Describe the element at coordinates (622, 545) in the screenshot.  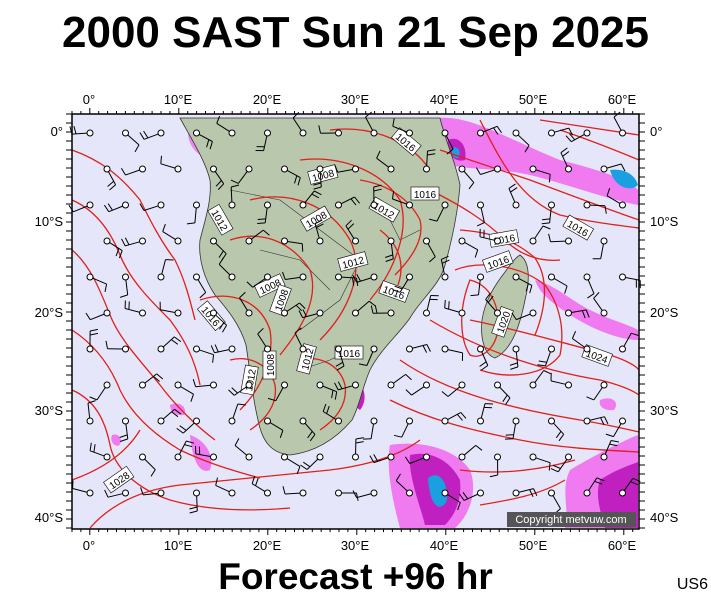
I see `lon-label-bottom: 60°E` at that location.